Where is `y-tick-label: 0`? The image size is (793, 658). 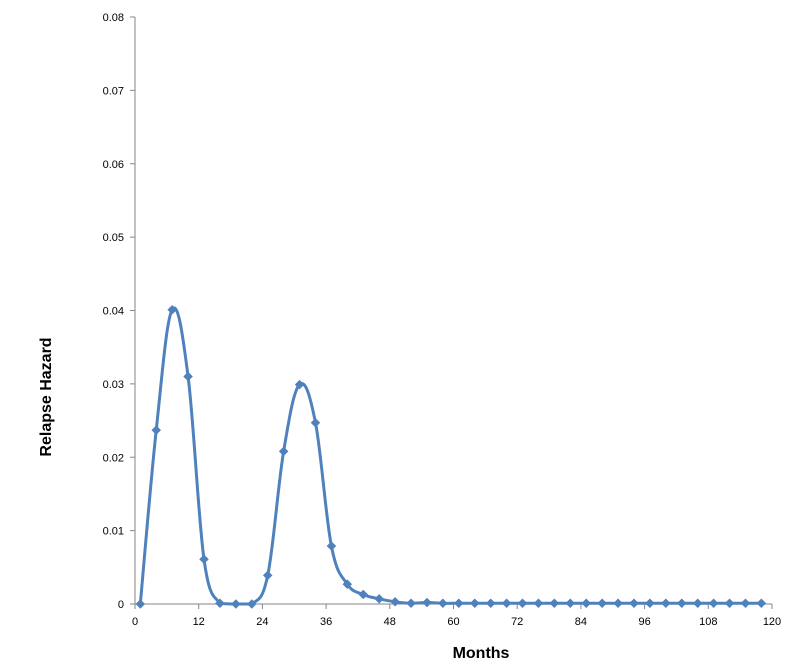
y-tick-label: 0 is located at coordinates (121, 605).